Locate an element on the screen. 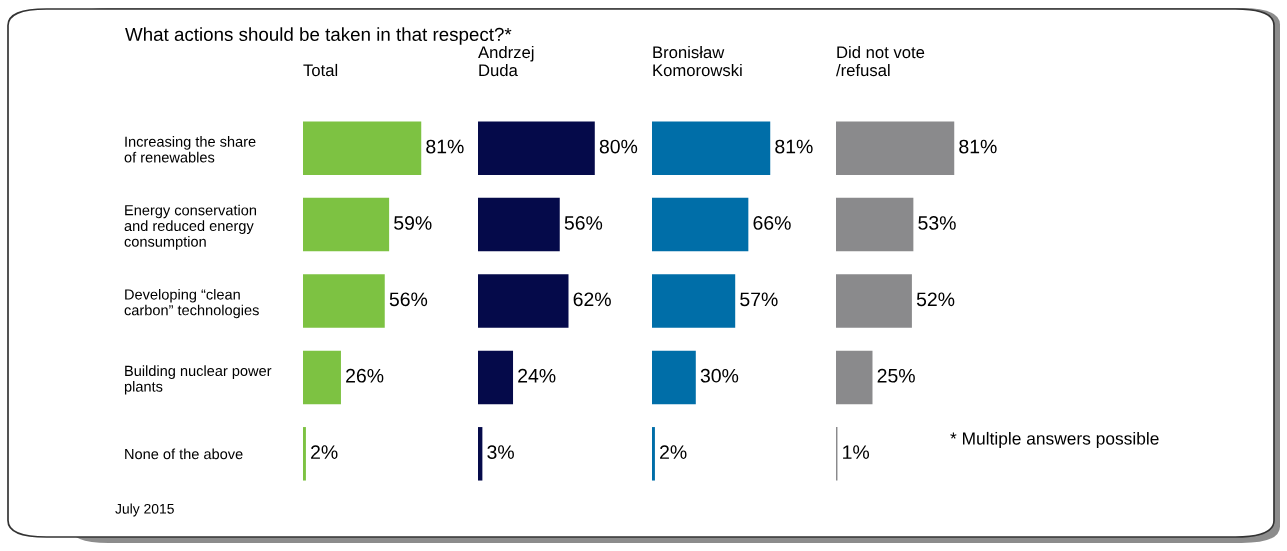  chart-title: Bronisław Komorowski is located at coordinates (697, 61).